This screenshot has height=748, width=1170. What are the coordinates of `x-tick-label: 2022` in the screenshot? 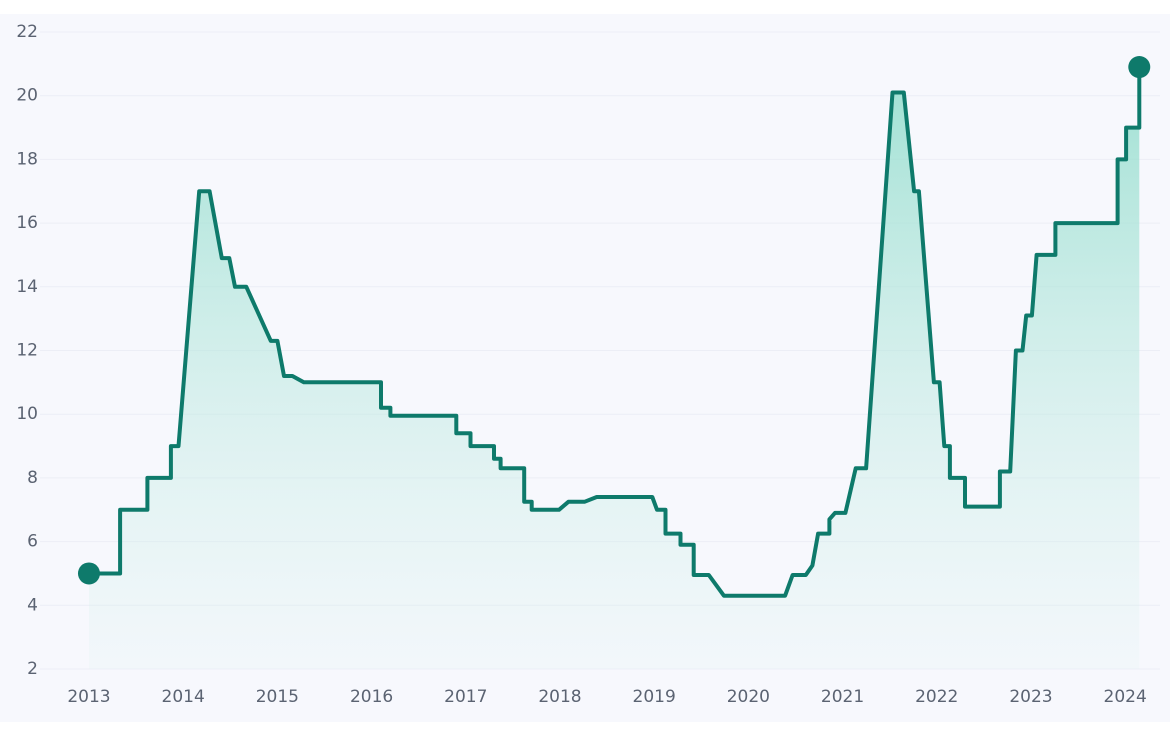 It's located at (936, 697).